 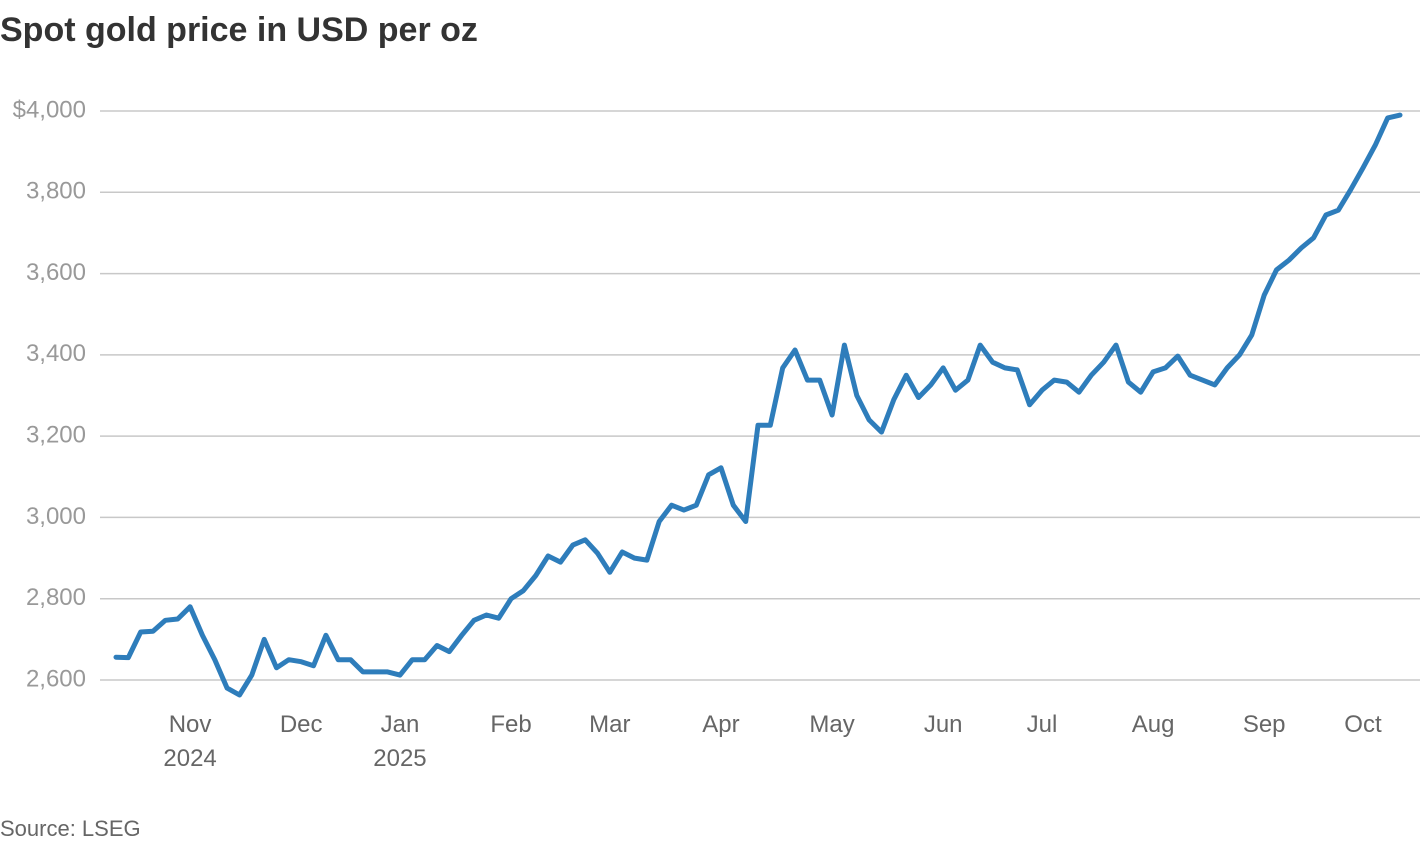 I want to click on y-tick-label: 3,600, so click(x=56, y=272).